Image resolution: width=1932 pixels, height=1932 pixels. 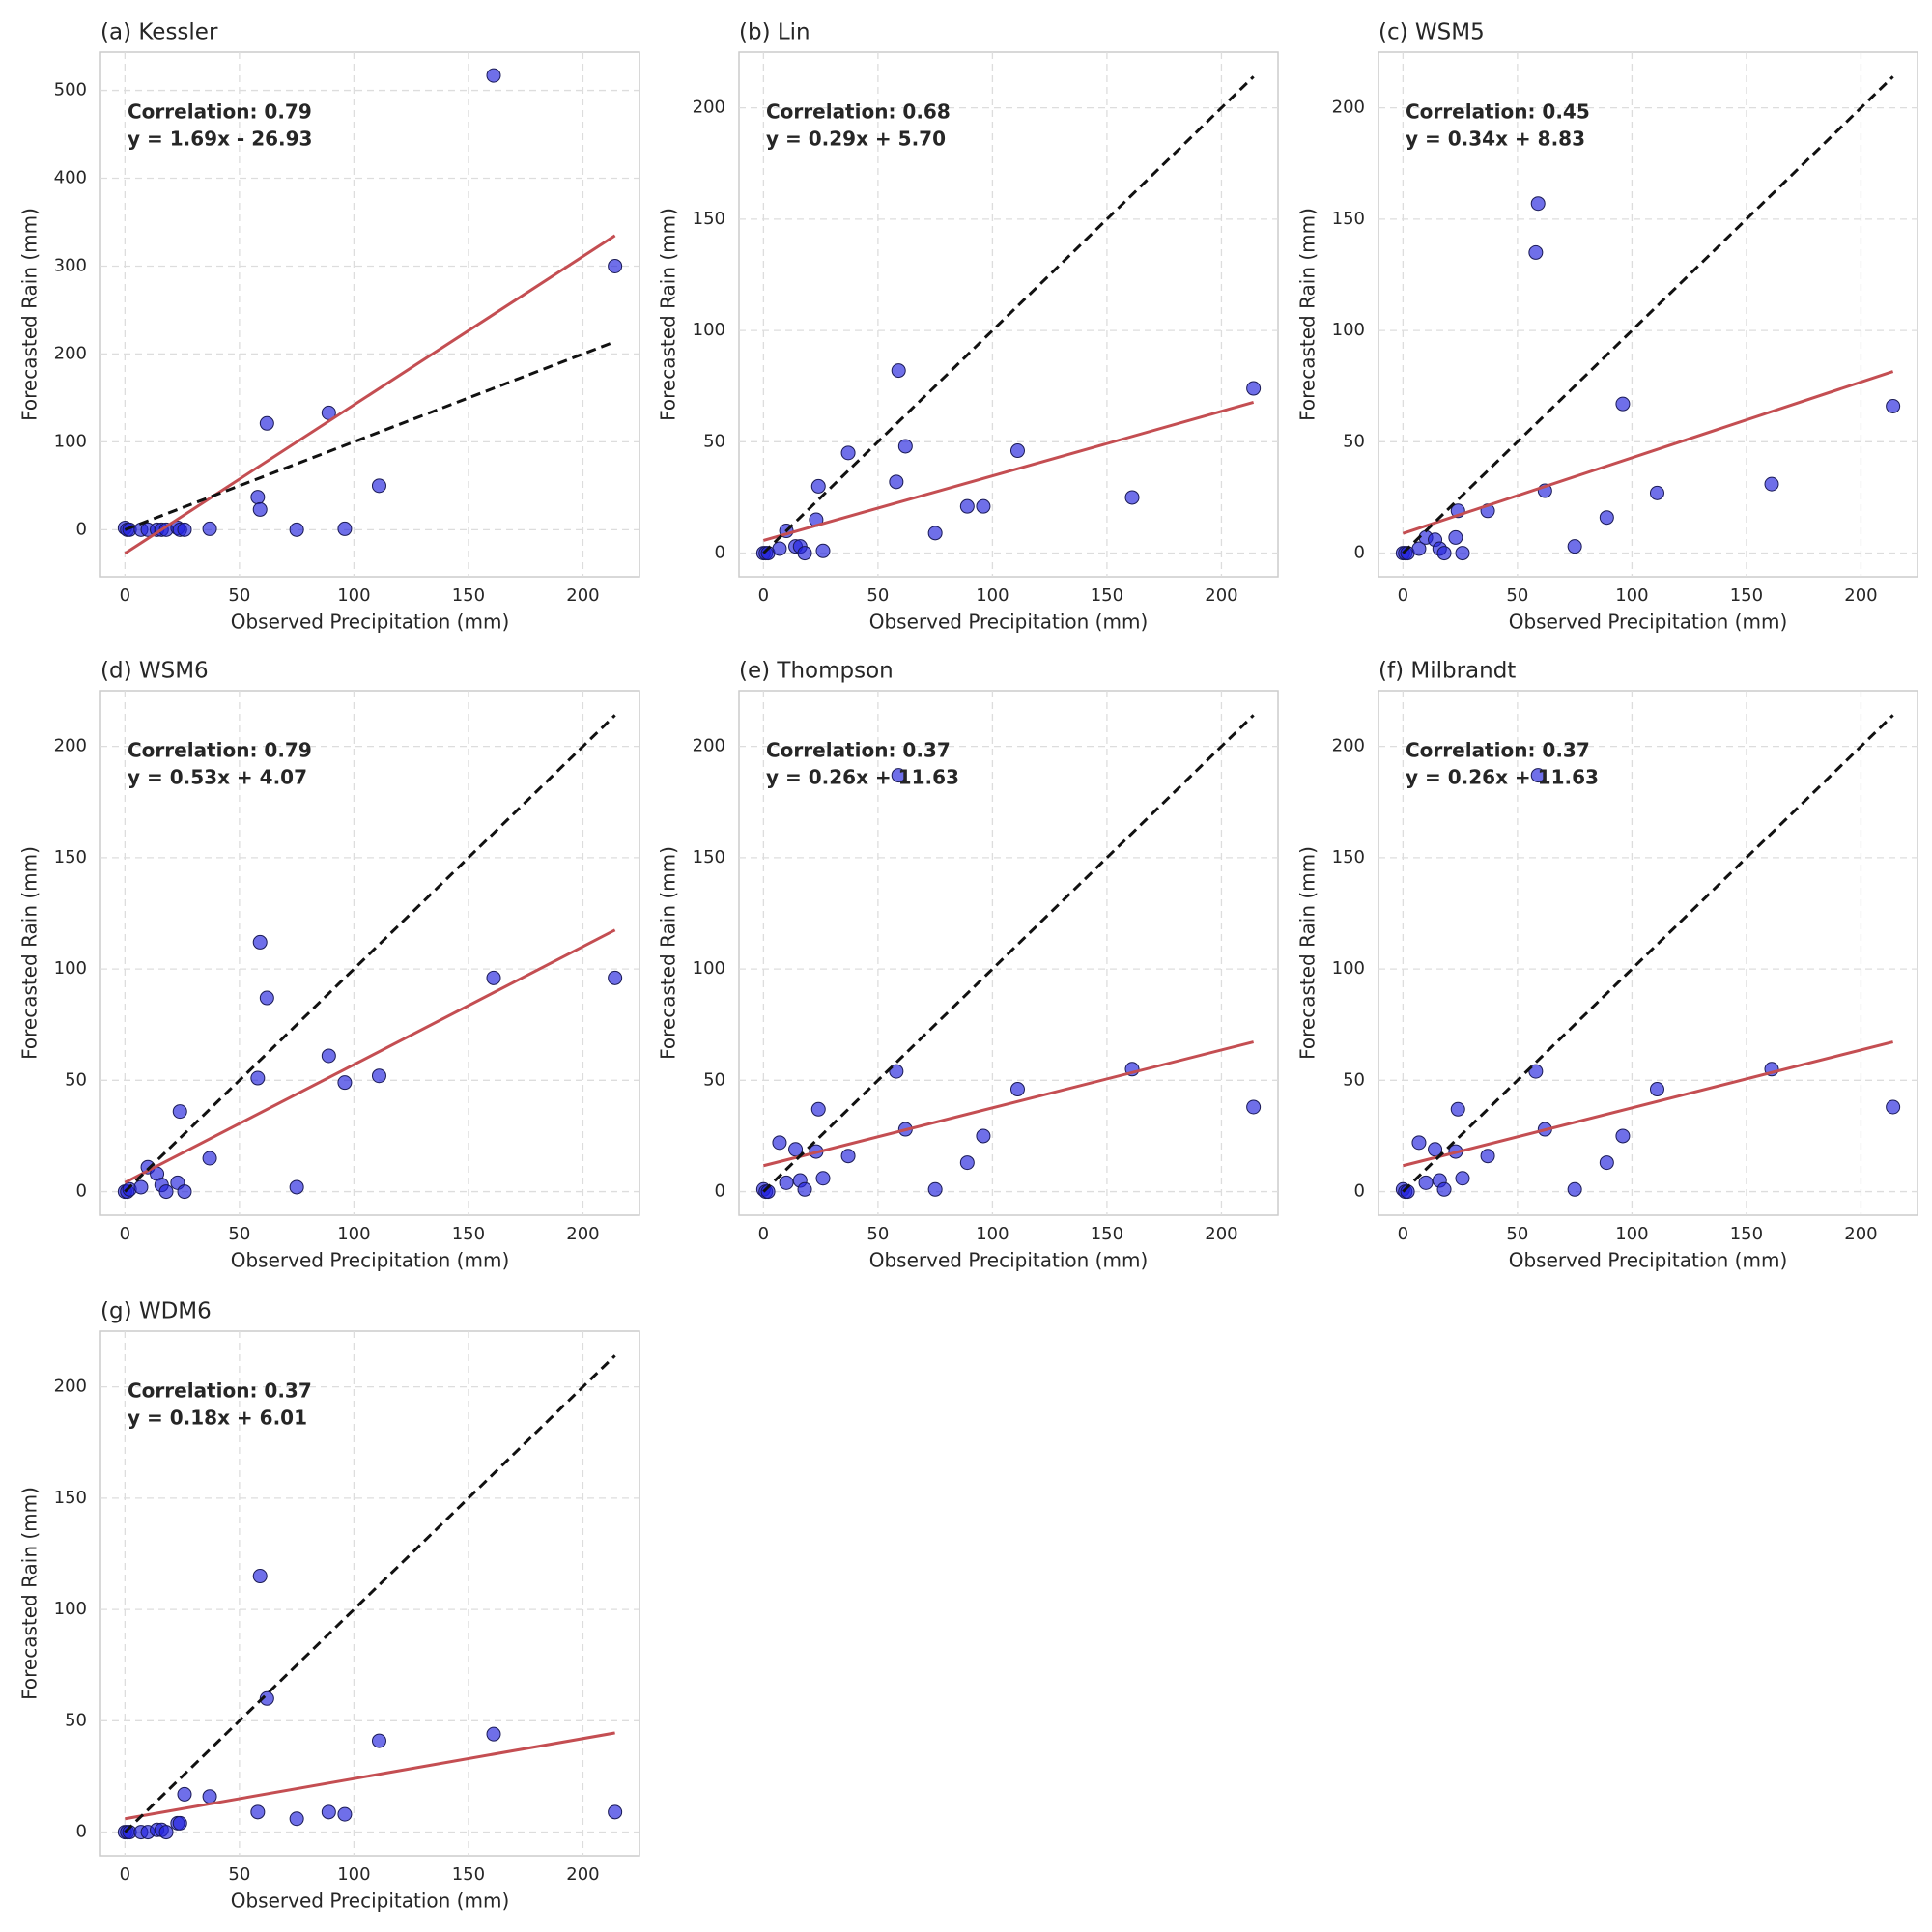 I want to click on annotation: Correlation: 0.79, so click(x=220, y=112).